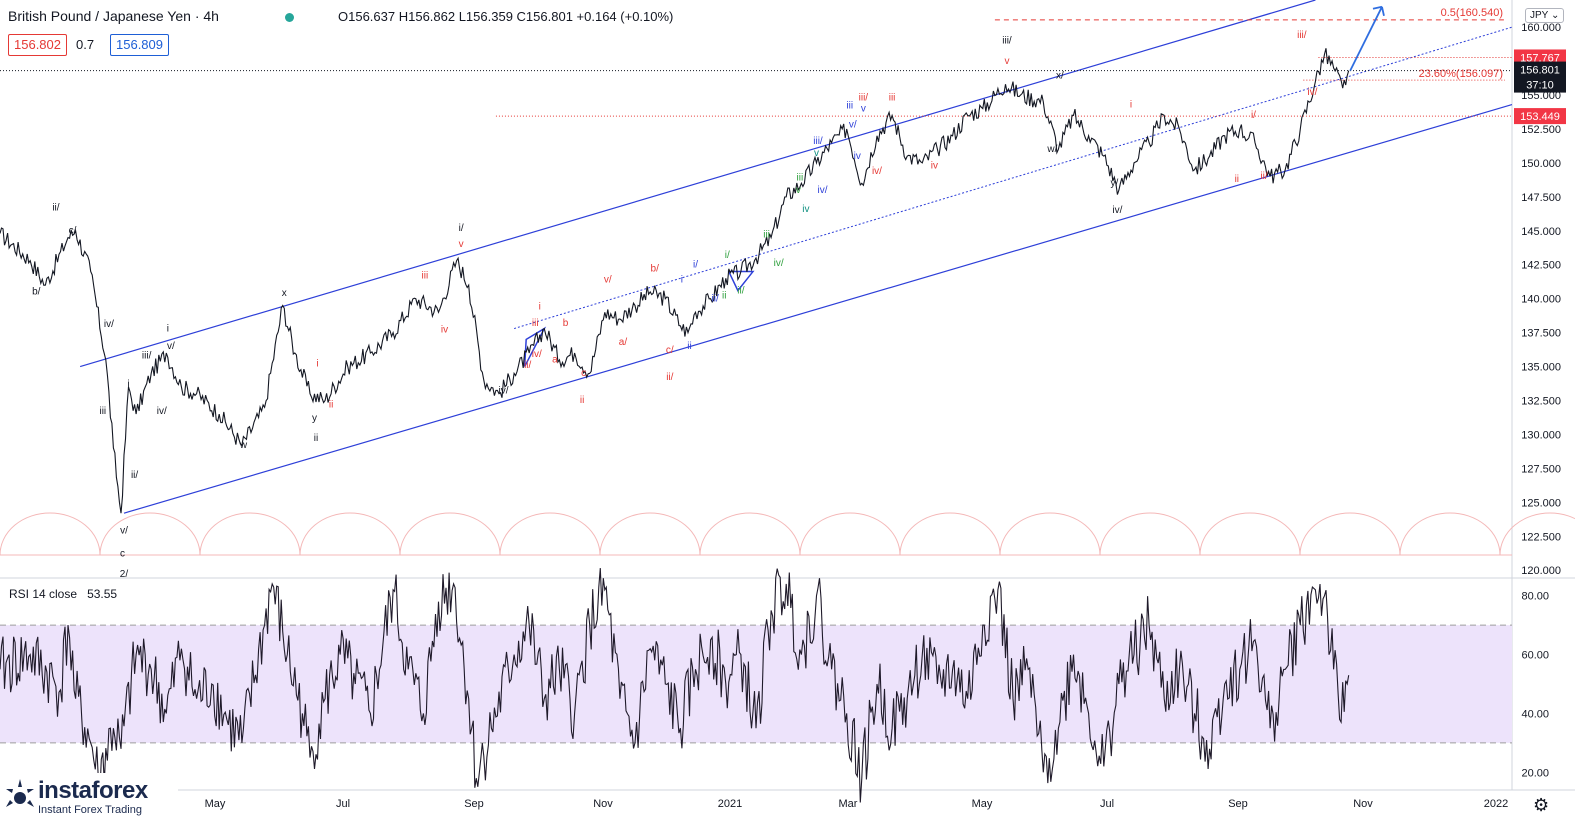 Image resolution: width=1575 pixels, height=822 pixels. I want to click on wave-label: y, so click(314, 418).